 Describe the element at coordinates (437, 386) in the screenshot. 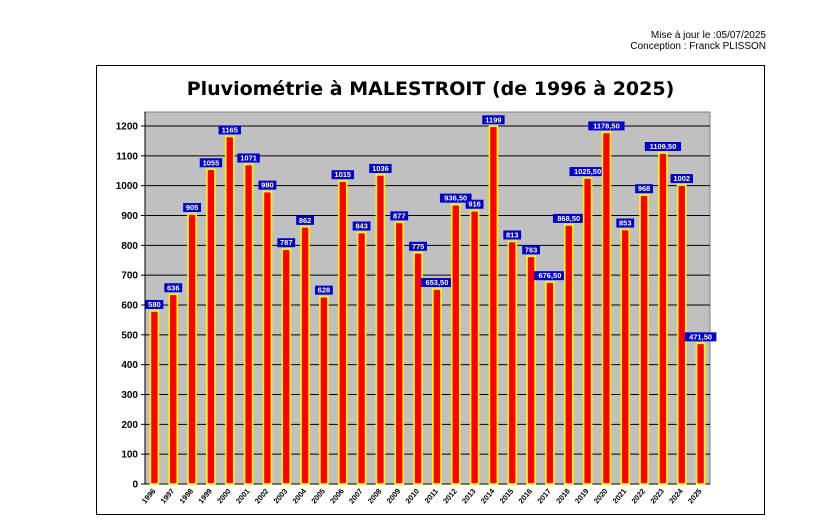

I see `bar-2011` at that location.